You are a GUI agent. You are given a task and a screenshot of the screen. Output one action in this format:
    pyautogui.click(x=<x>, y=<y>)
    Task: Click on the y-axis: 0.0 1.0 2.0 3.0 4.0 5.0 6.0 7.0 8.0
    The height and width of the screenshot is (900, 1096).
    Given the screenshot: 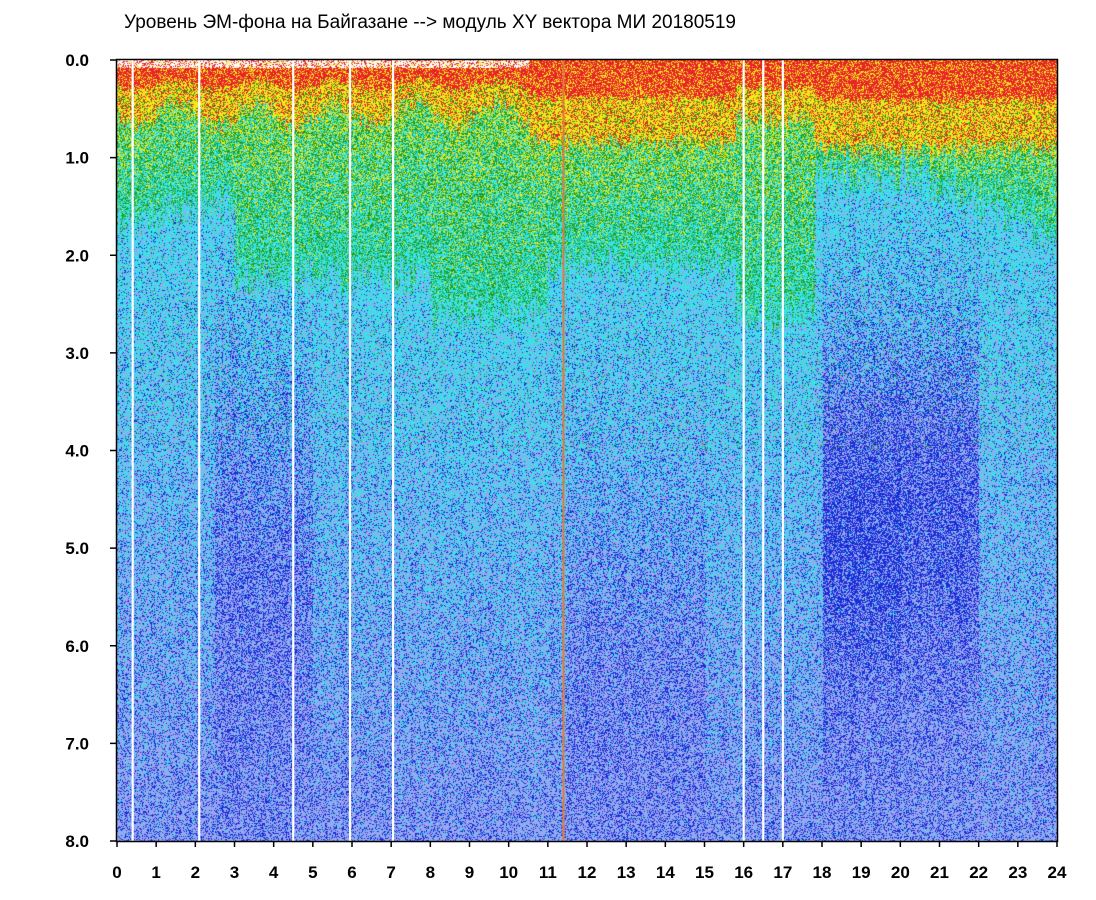 What is the action you would take?
    pyautogui.click(x=91, y=451)
    